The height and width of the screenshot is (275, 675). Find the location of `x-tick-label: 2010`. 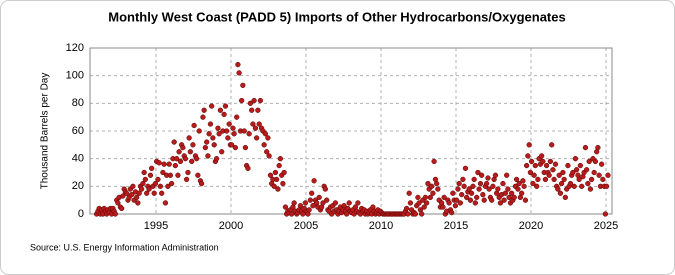

x-tick-label: 2010 is located at coordinates (381, 226).